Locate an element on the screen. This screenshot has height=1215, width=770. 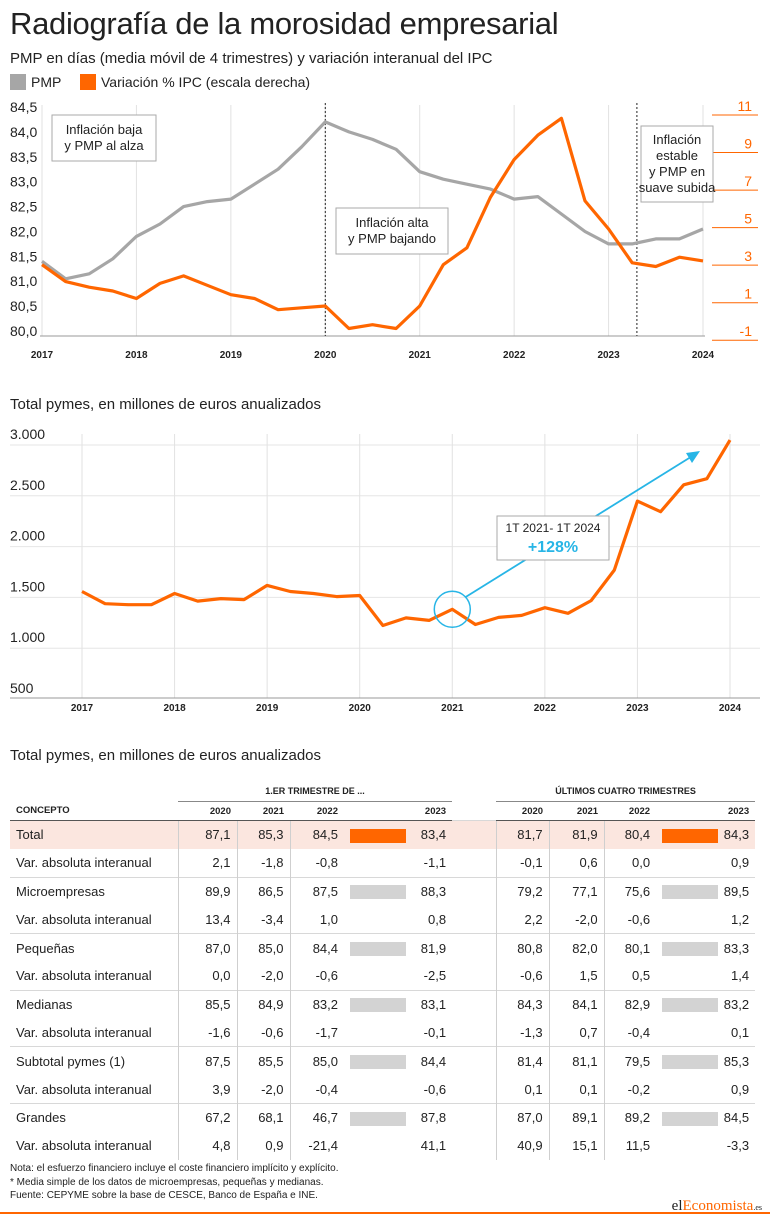
callout-value: +128% is located at coordinates (553, 547).